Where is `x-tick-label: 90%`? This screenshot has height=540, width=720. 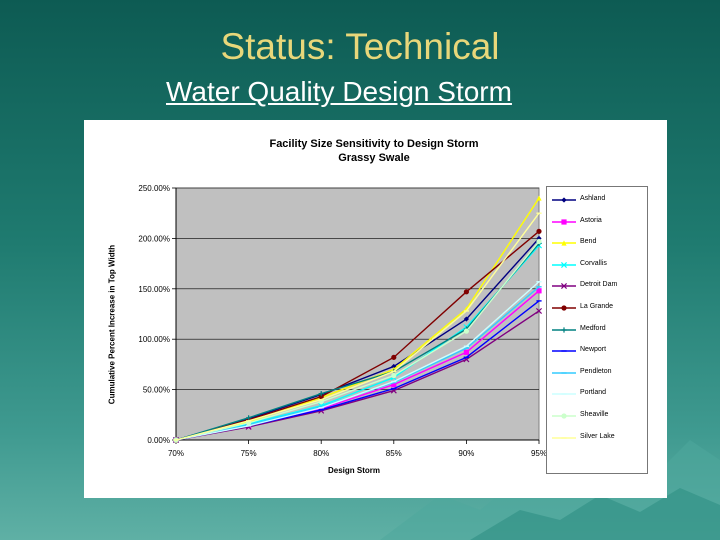
x-tick-label: 90% is located at coordinates (466, 453).